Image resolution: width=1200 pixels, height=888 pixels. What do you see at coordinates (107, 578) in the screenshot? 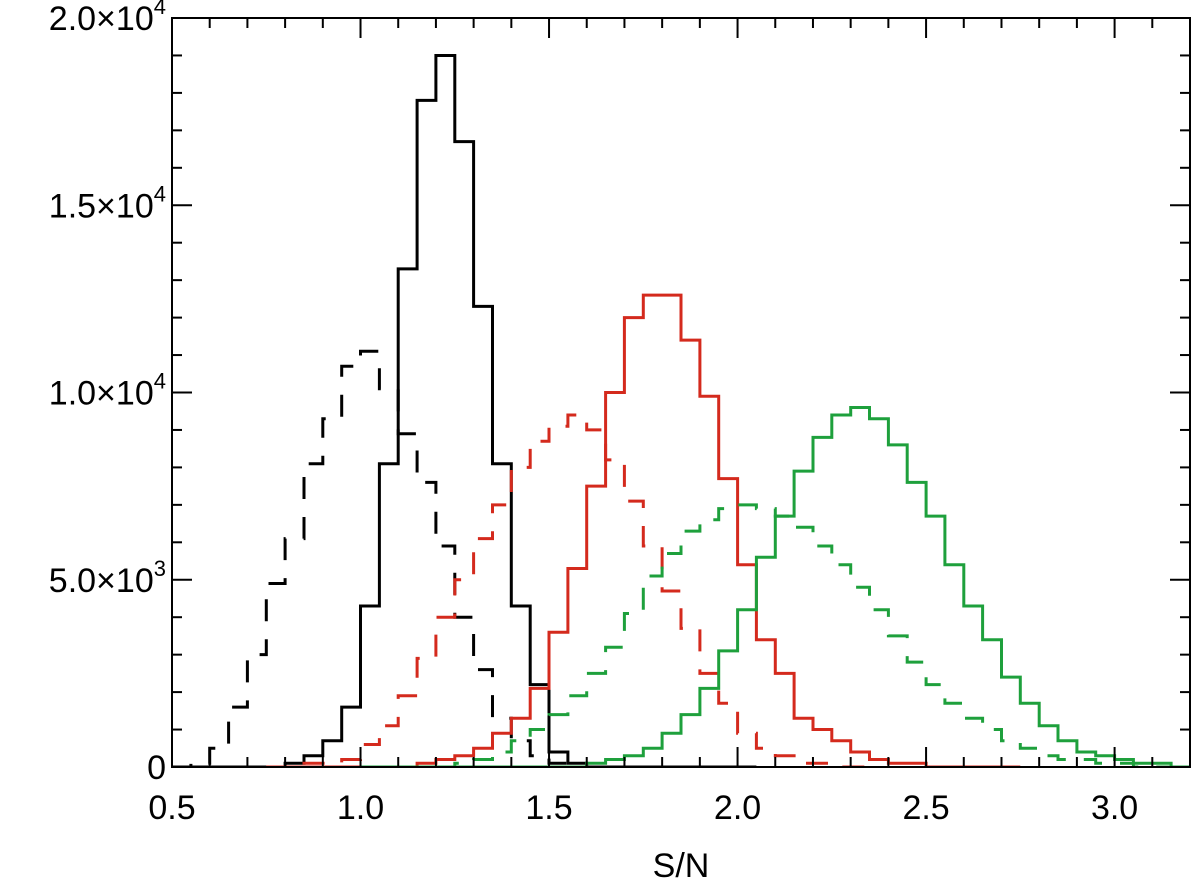
I see `y-tick-label: 5.0×10³` at bounding box center [107, 578].